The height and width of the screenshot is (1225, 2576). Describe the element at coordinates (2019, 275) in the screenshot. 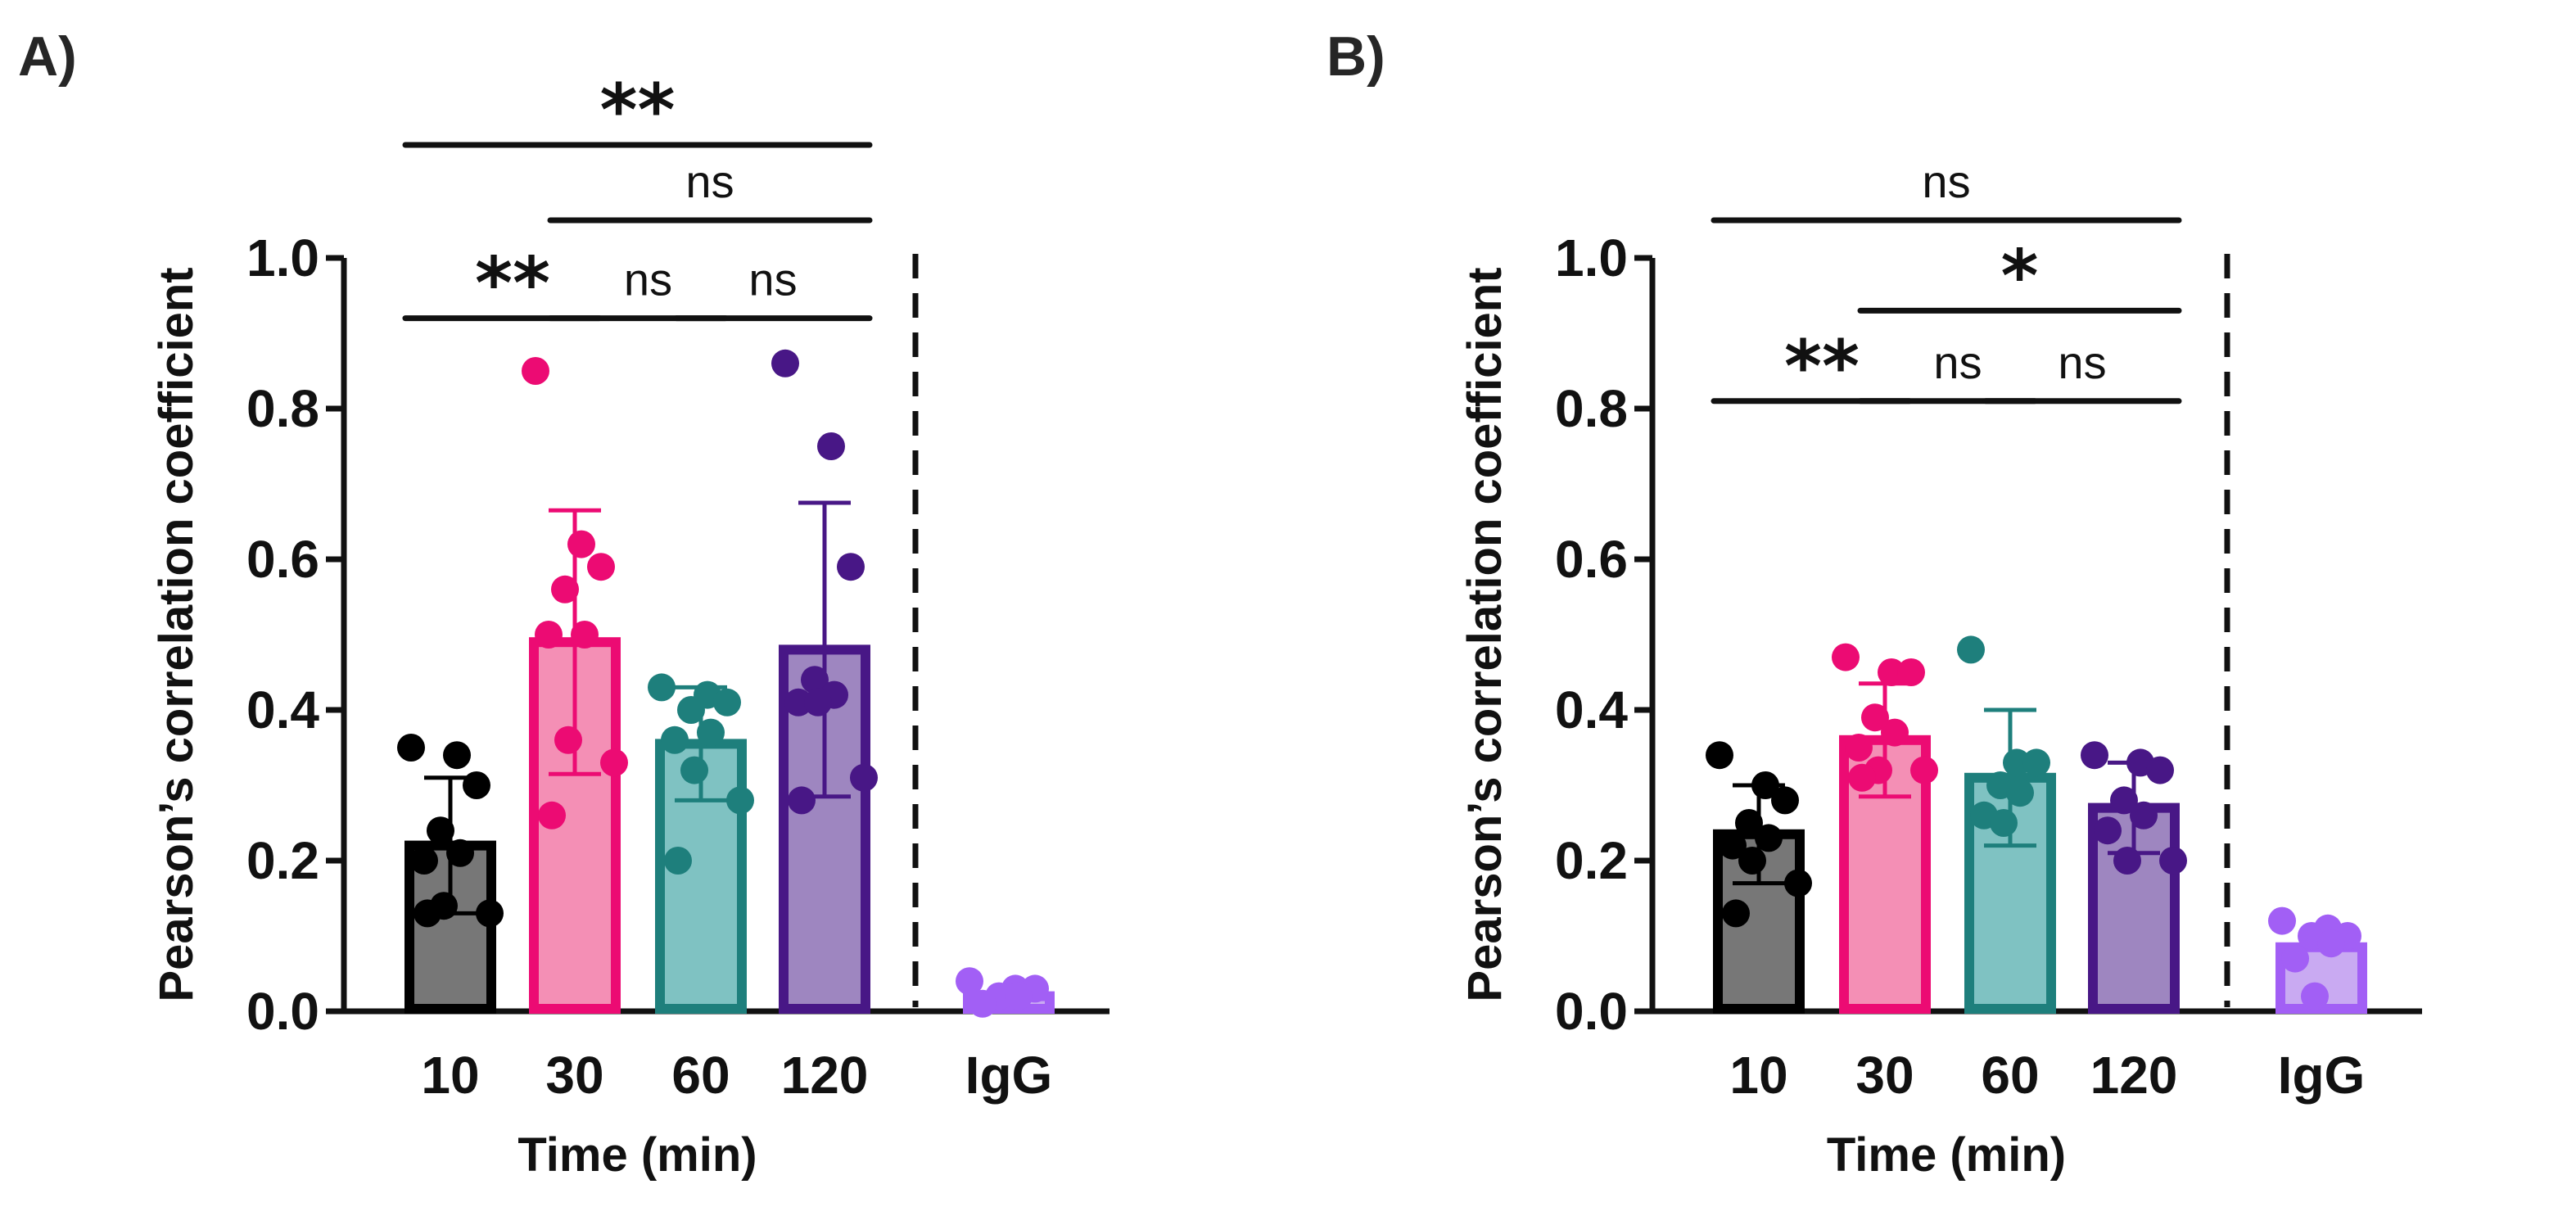

I see `significance-label: *` at that location.